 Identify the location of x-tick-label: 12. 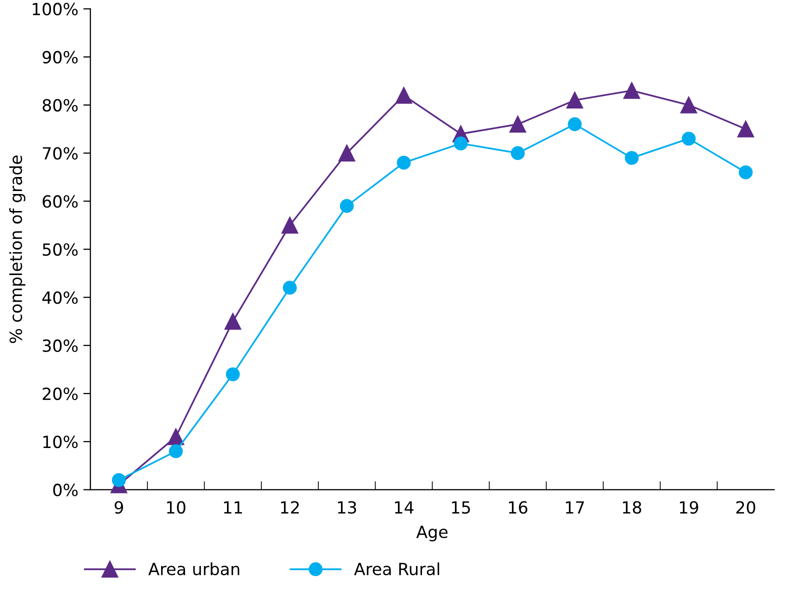
(290, 507).